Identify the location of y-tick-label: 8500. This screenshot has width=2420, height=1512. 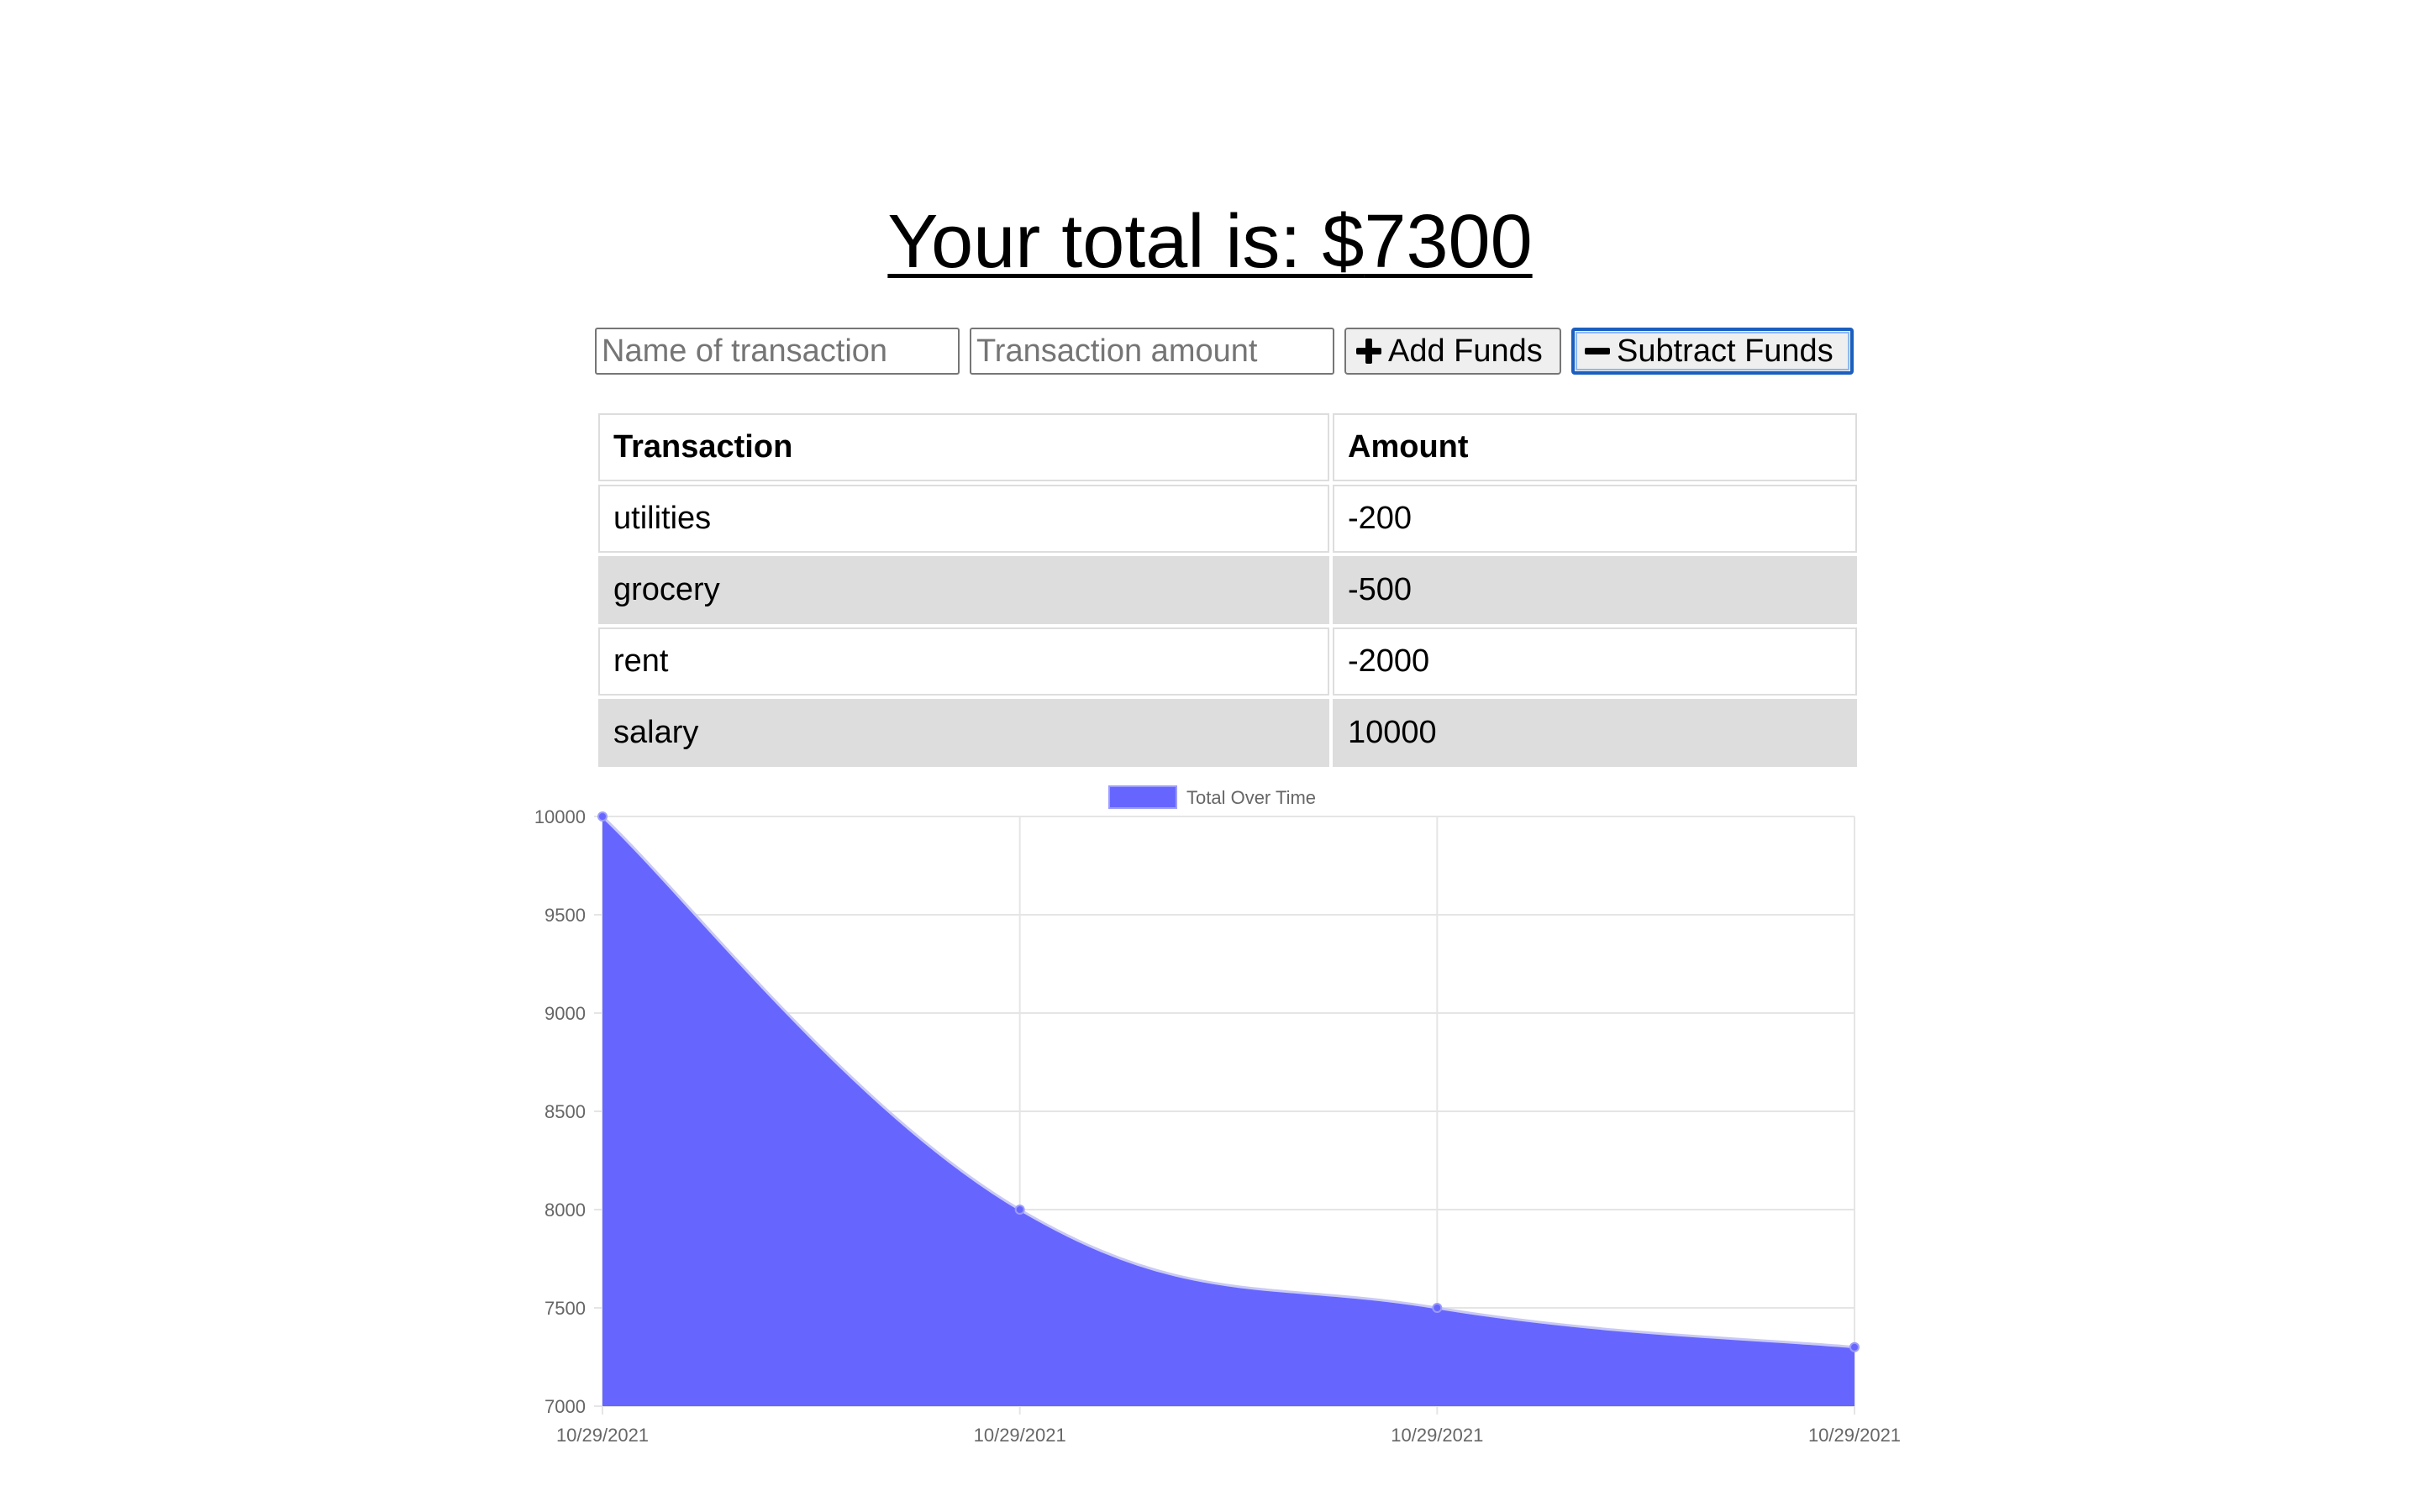
(565, 1111).